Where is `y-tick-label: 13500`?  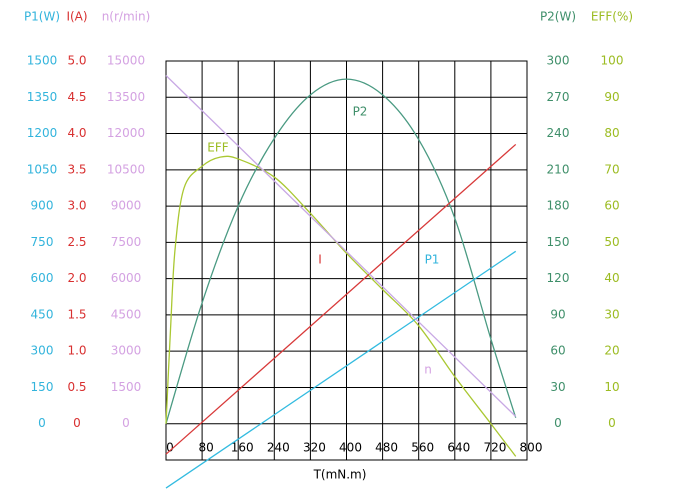 y-tick-label: 13500 is located at coordinates (126, 97).